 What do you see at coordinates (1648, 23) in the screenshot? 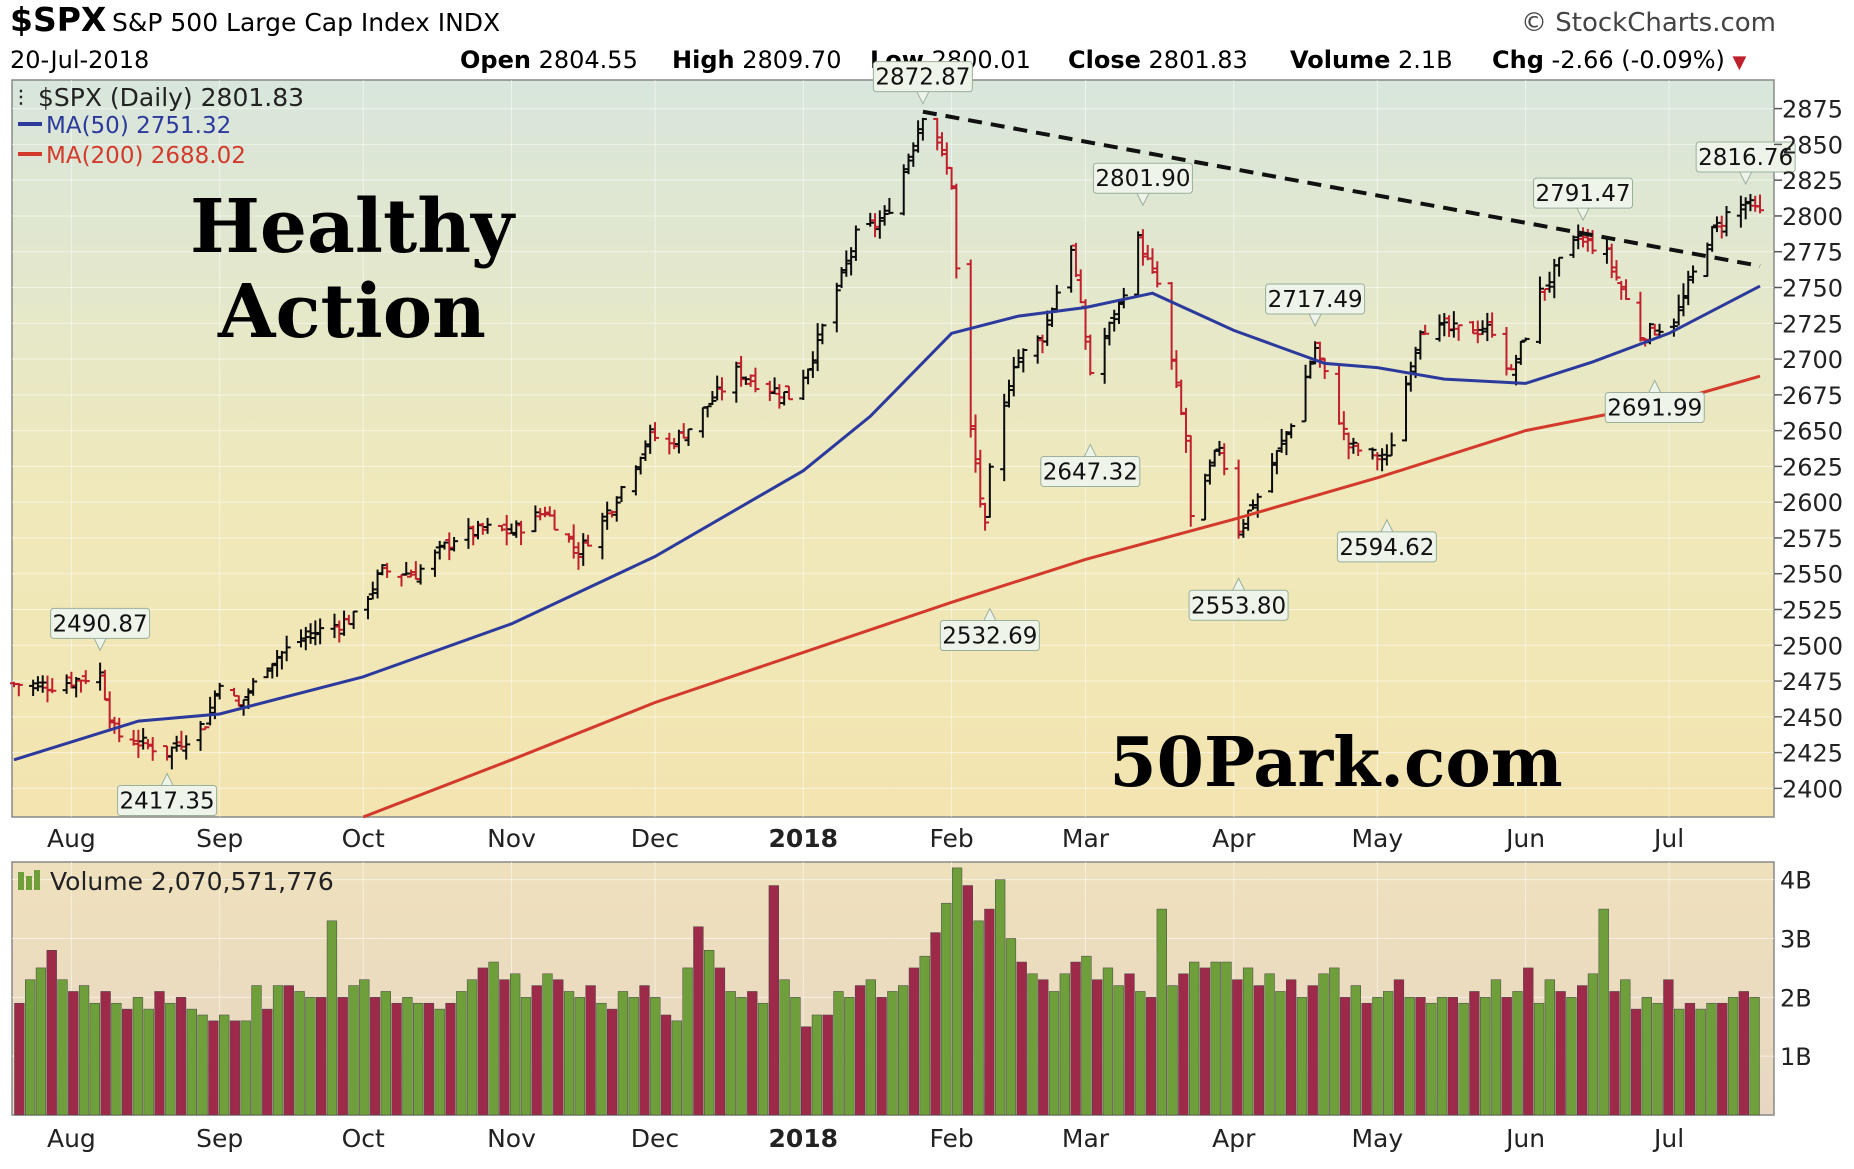
I see `source-credit: © StockCharts.com` at bounding box center [1648, 23].